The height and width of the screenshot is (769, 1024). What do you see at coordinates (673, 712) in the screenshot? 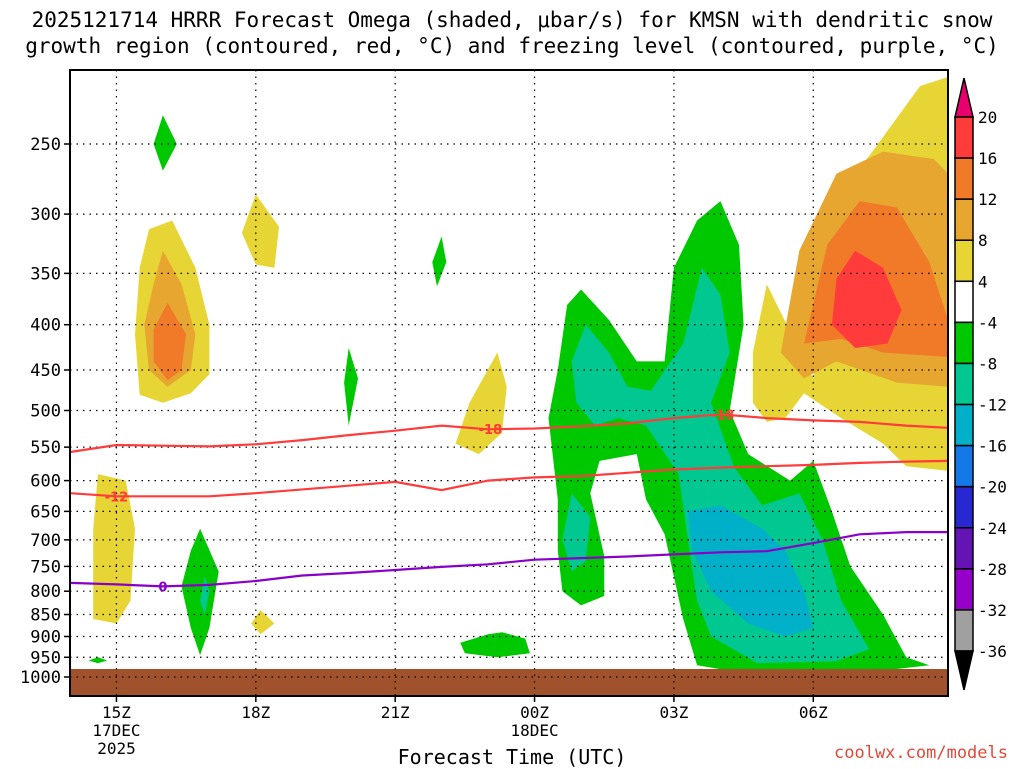
I see `x-tick-label-03Z: 03Z` at bounding box center [673, 712].